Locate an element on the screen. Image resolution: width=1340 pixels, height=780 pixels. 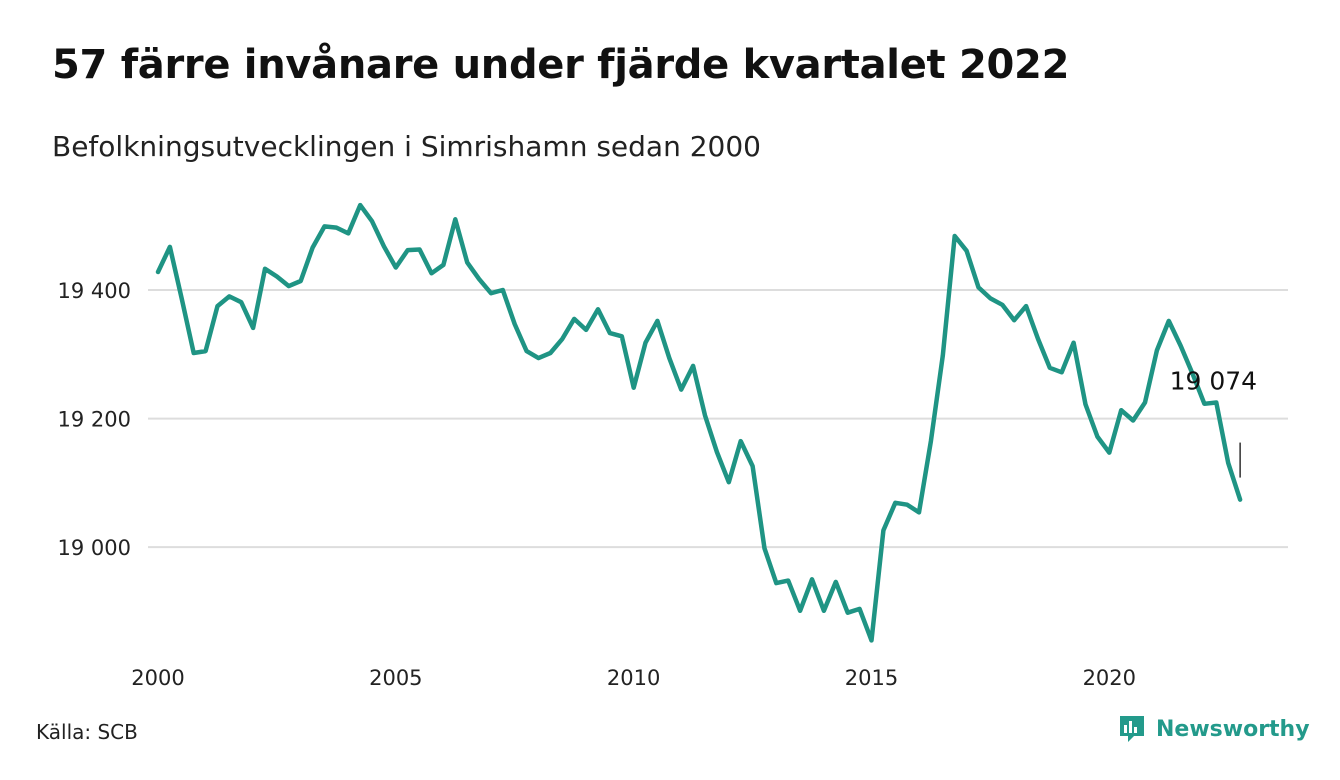
x-tick-label: 2000 is located at coordinates (157, 678).